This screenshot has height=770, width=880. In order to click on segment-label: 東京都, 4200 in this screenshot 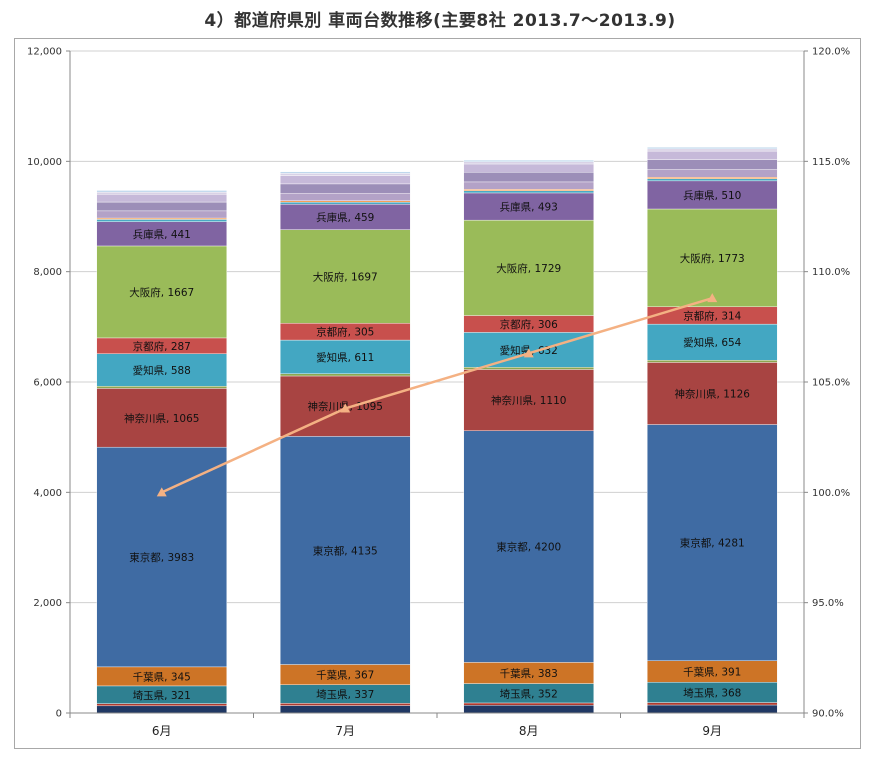, I will do `click(528, 547)`.